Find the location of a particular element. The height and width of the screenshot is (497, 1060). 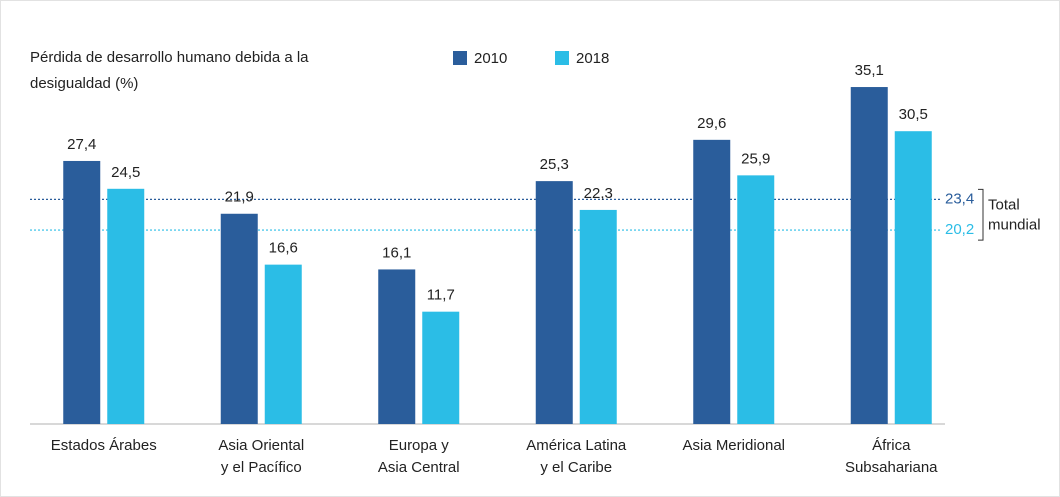

x-tick-label: Asia Meridional is located at coordinates (733, 445).